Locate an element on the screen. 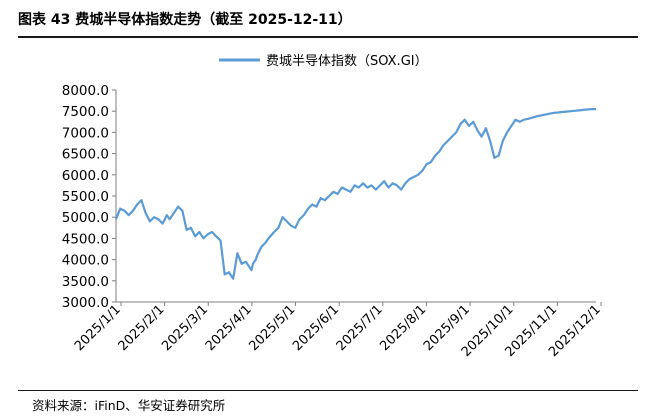  y-tick-label: 7000.0 is located at coordinates (85, 133).